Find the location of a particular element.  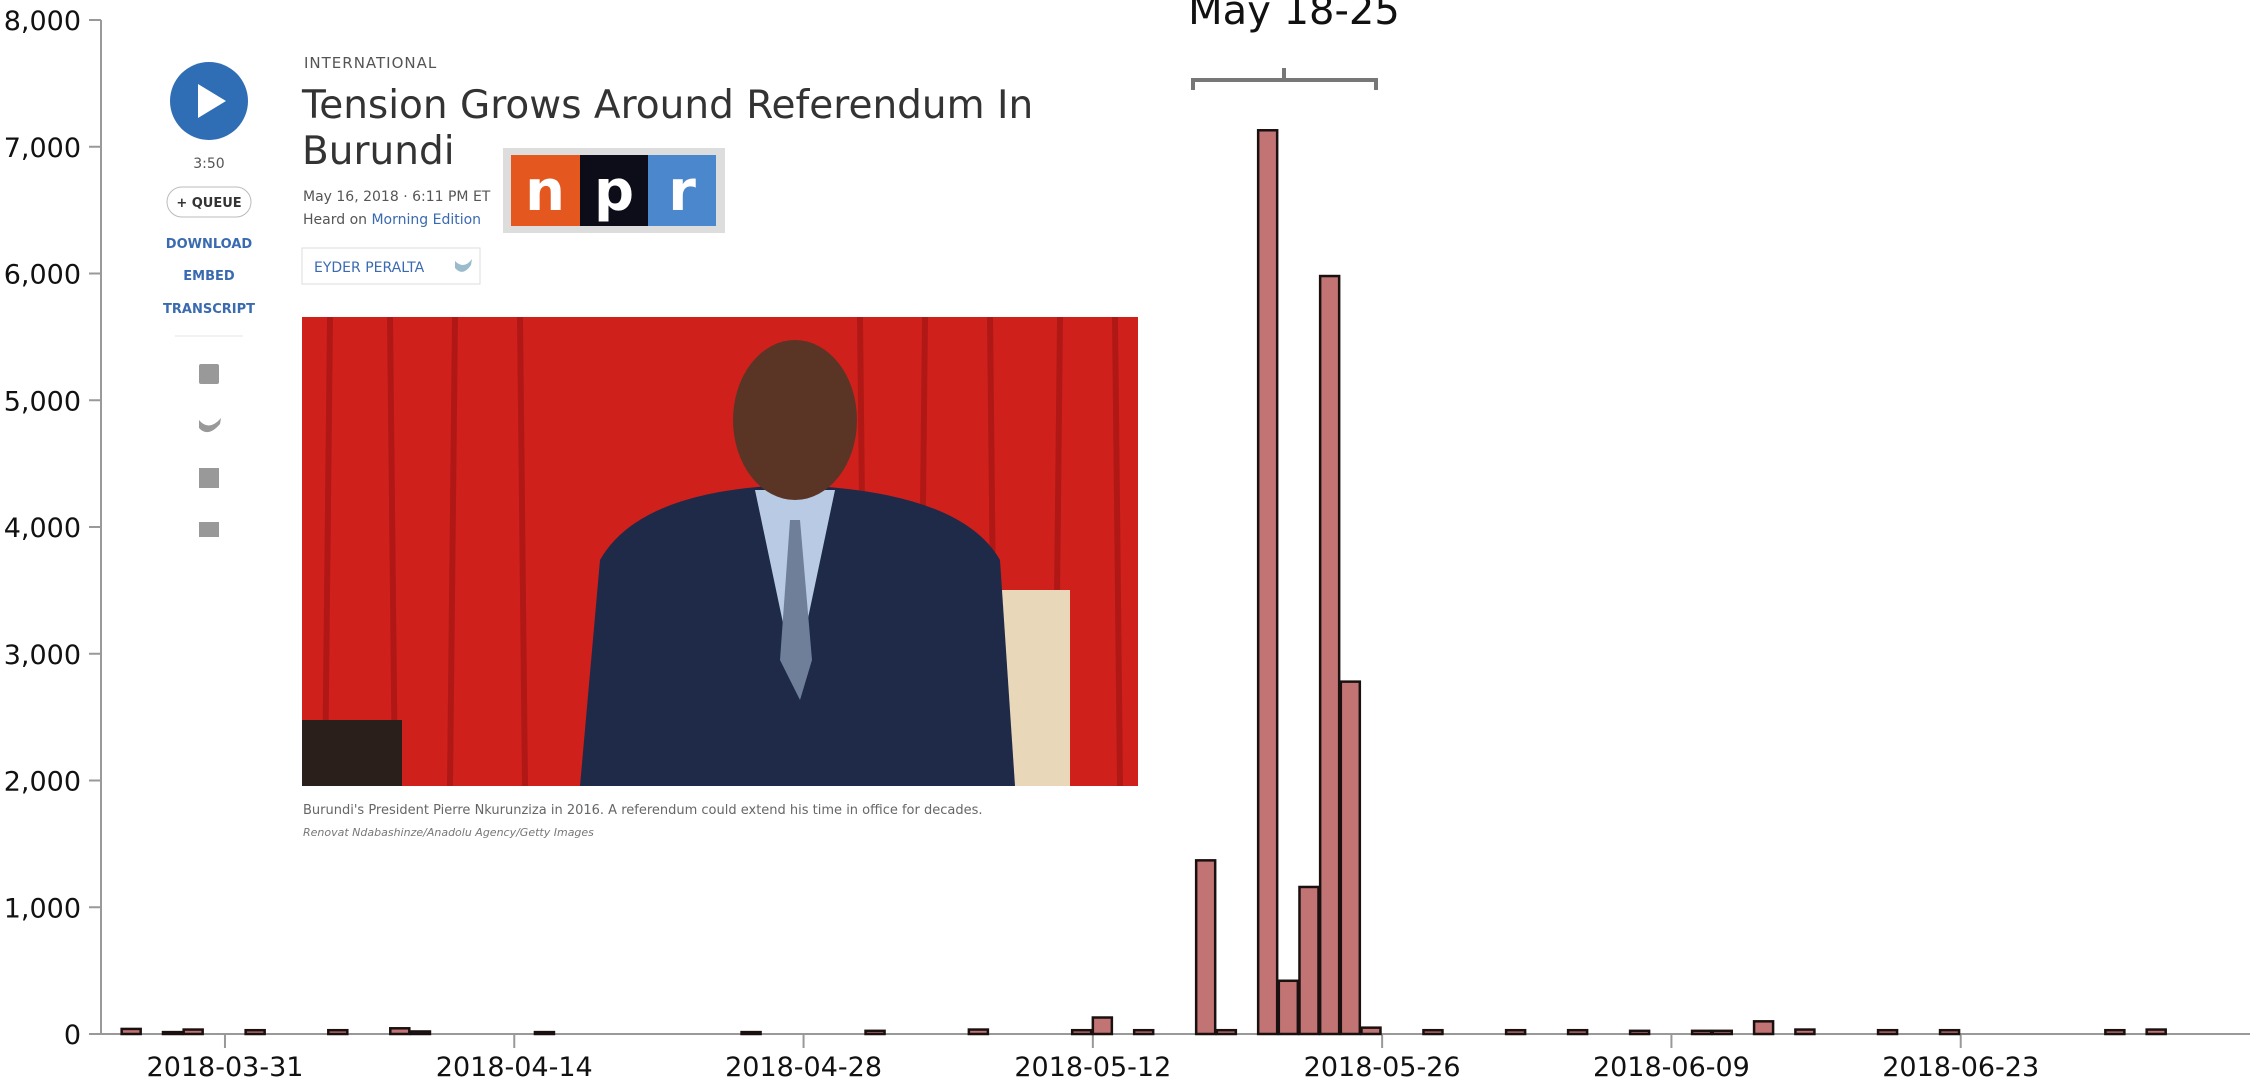

y-tick-label: 7,000 is located at coordinates (42, 148).